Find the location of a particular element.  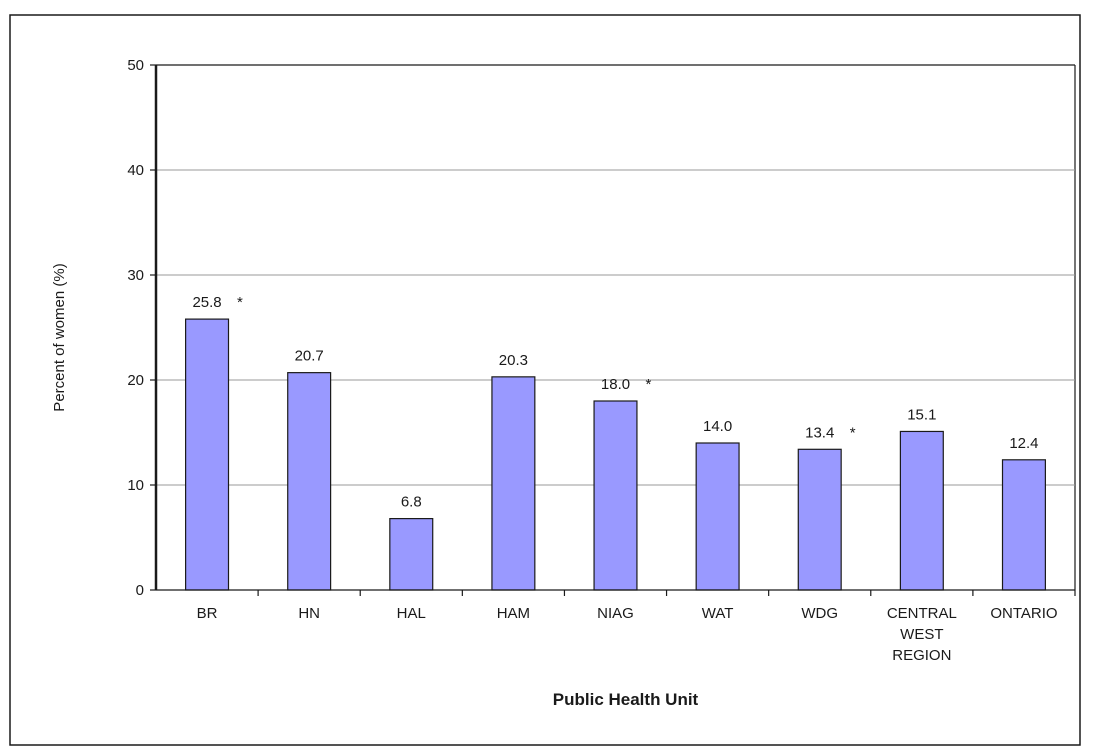

x-tick-label-6: WAT is located at coordinates (718, 613).